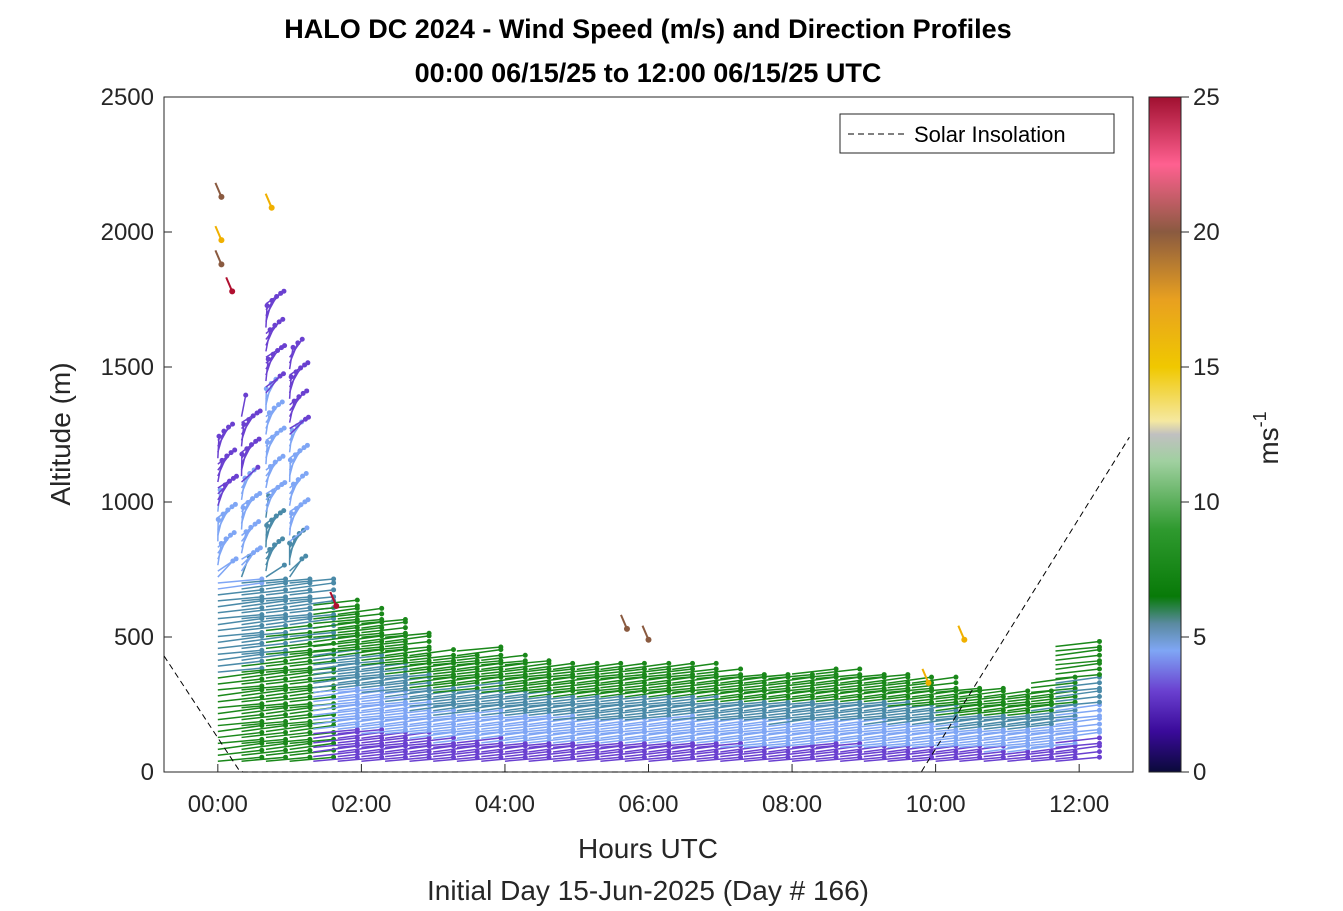 The width and height of the screenshot is (1343, 911). I want to click on legend: Solar Insolation, so click(977, 133).